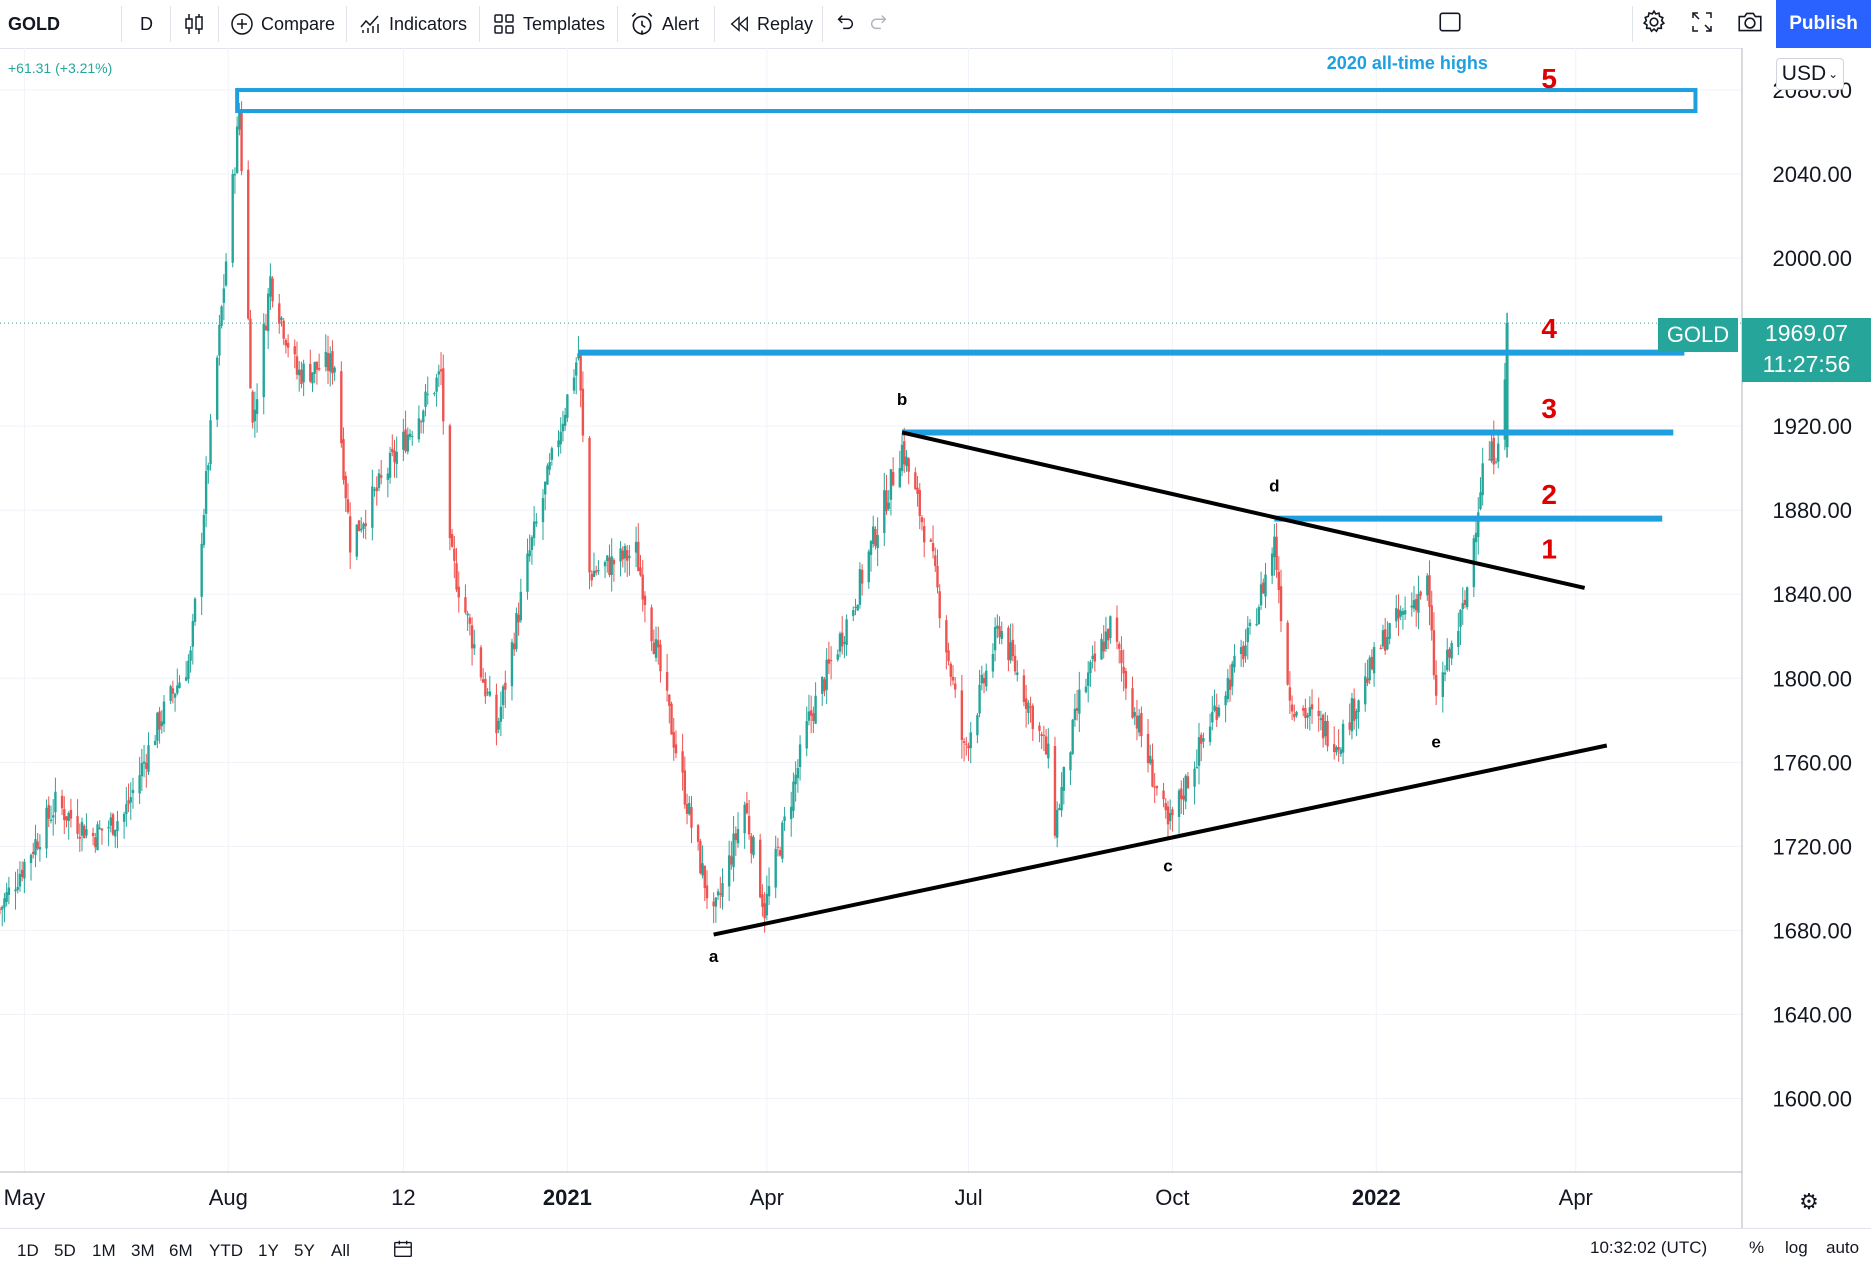 The height and width of the screenshot is (1276, 1871). What do you see at coordinates (197, 24) in the screenshot?
I see `chart-type-button` at bounding box center [197, 24].